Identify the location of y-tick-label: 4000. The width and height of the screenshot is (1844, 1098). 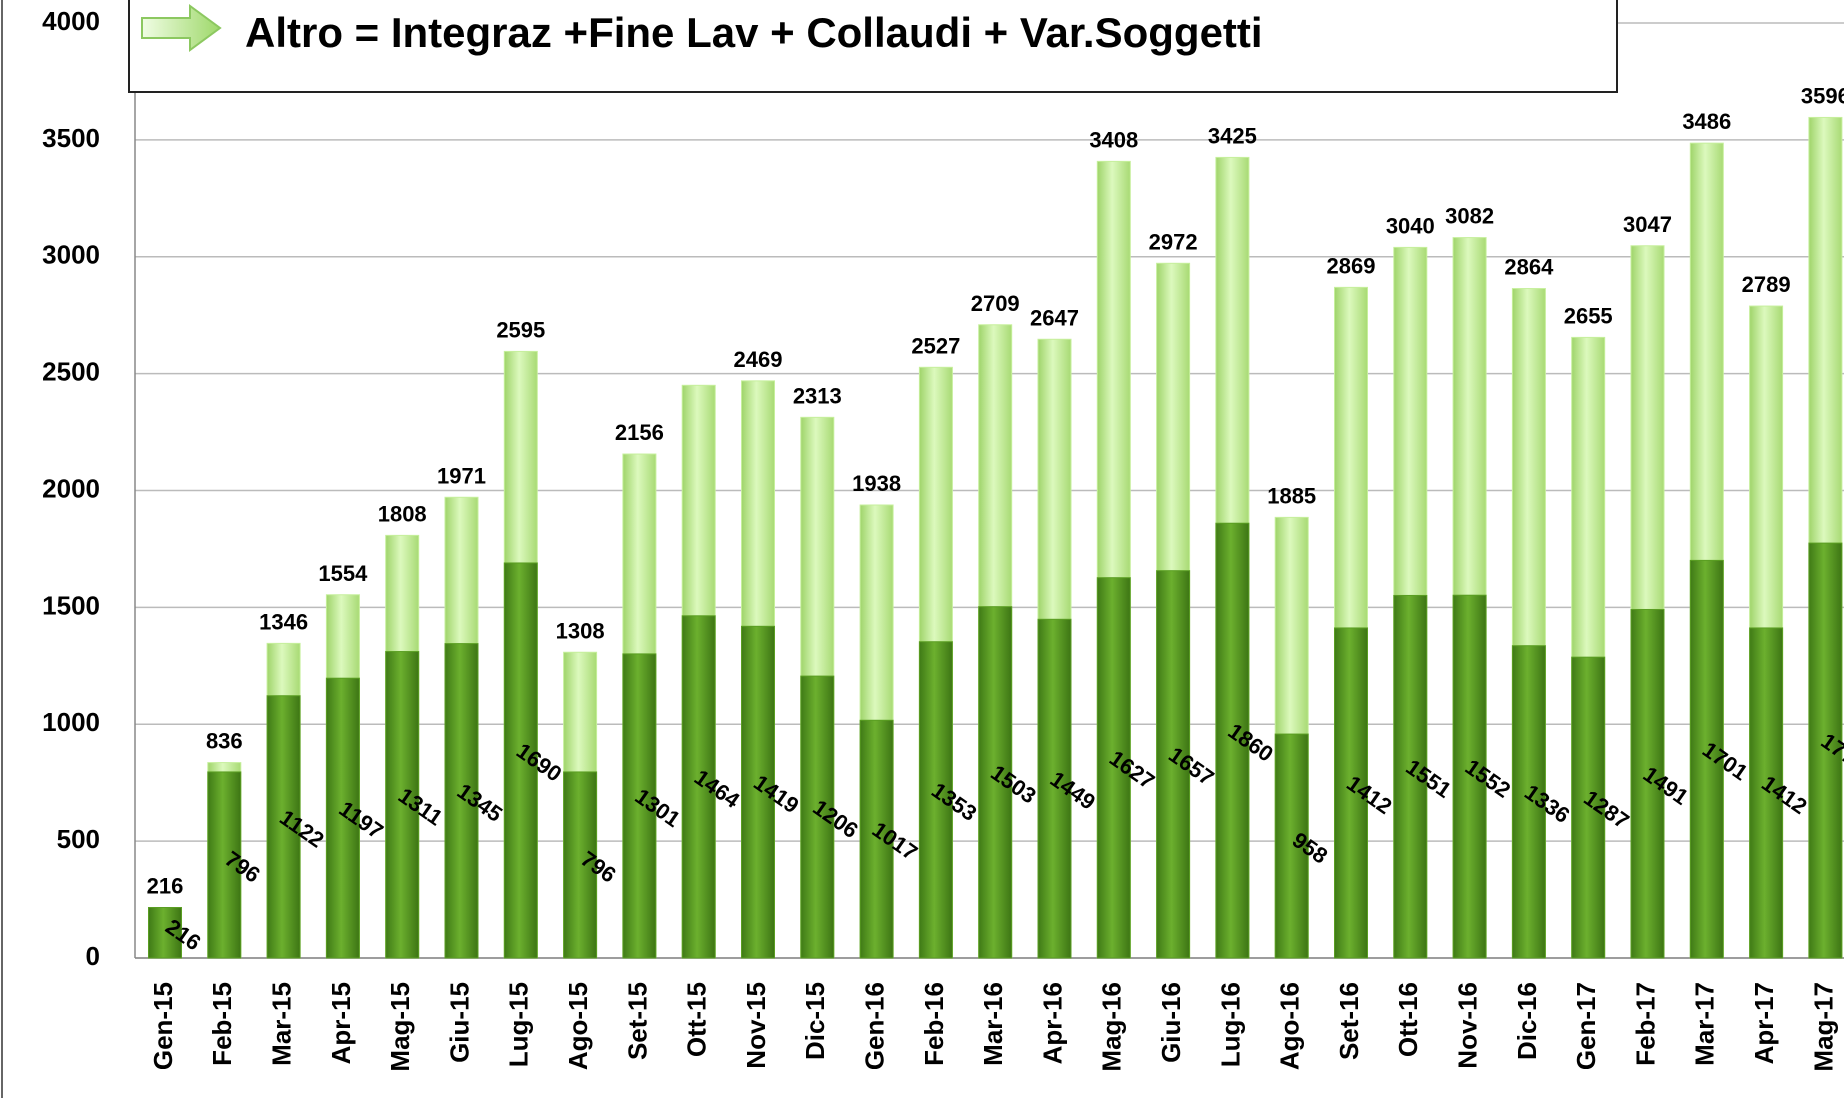
(71, 21).